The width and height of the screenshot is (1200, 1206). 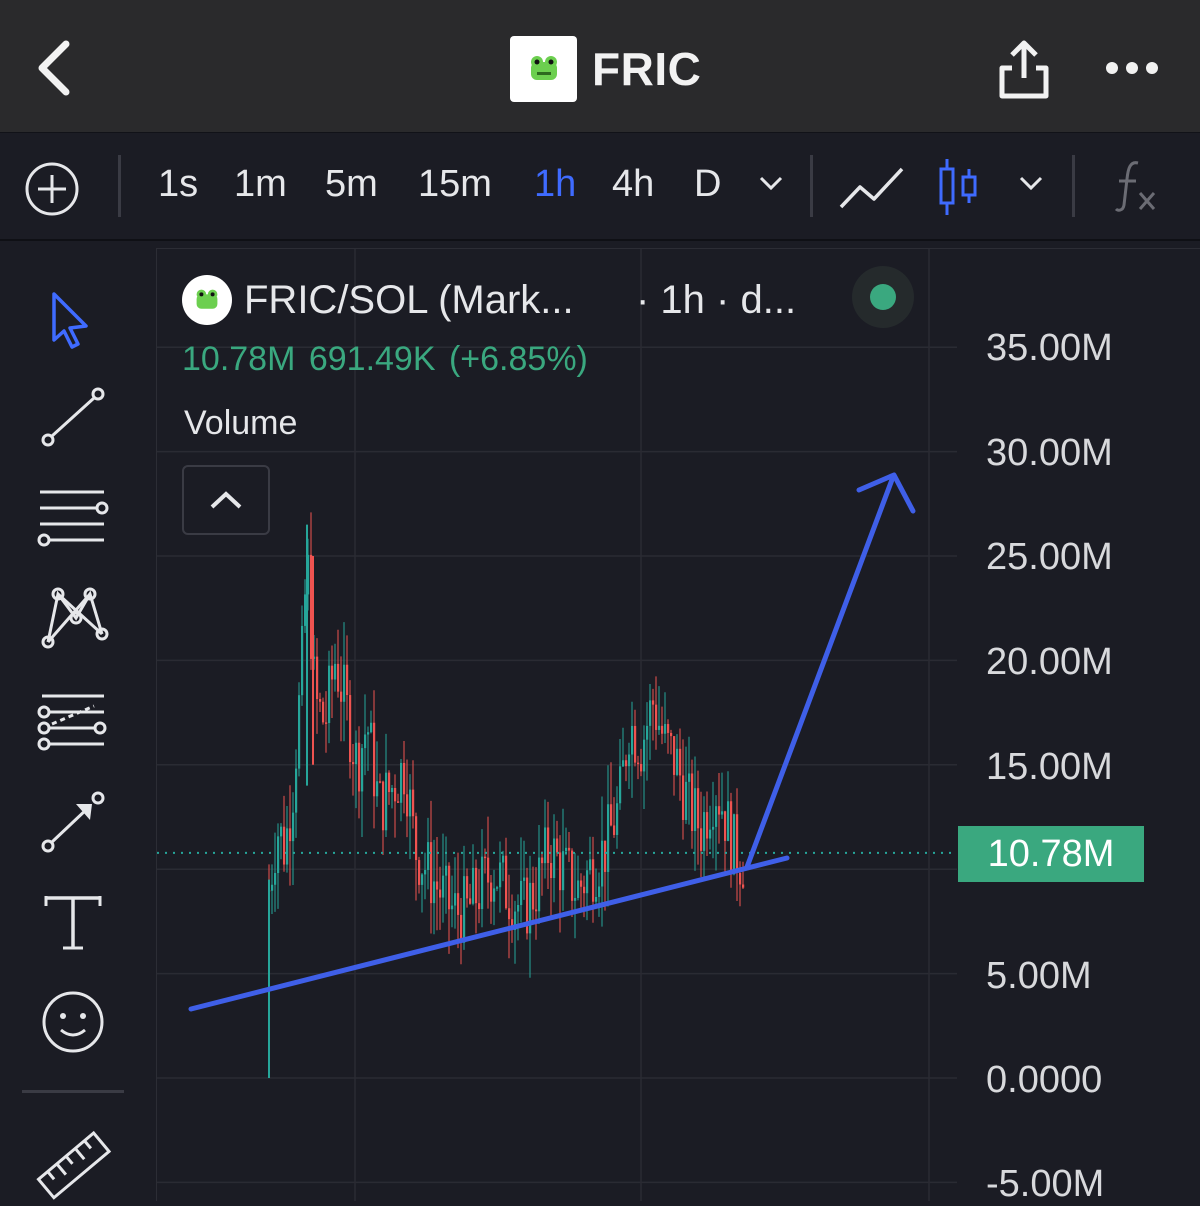 I want to click on chevron-left-icon, so click(x=55, y=68).